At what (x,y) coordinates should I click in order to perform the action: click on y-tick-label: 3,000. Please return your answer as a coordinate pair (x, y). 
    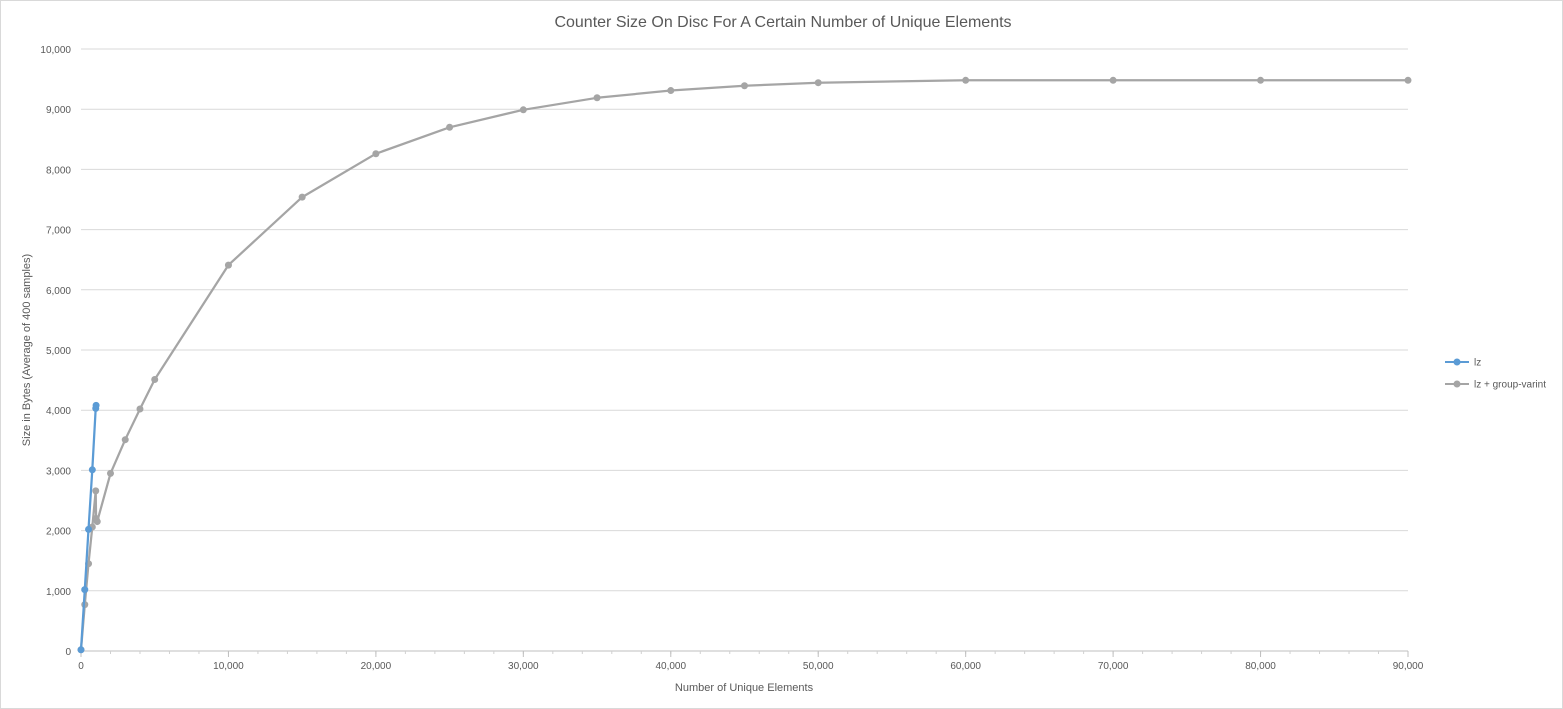
    Looking at the image, I should click on (58, 471).